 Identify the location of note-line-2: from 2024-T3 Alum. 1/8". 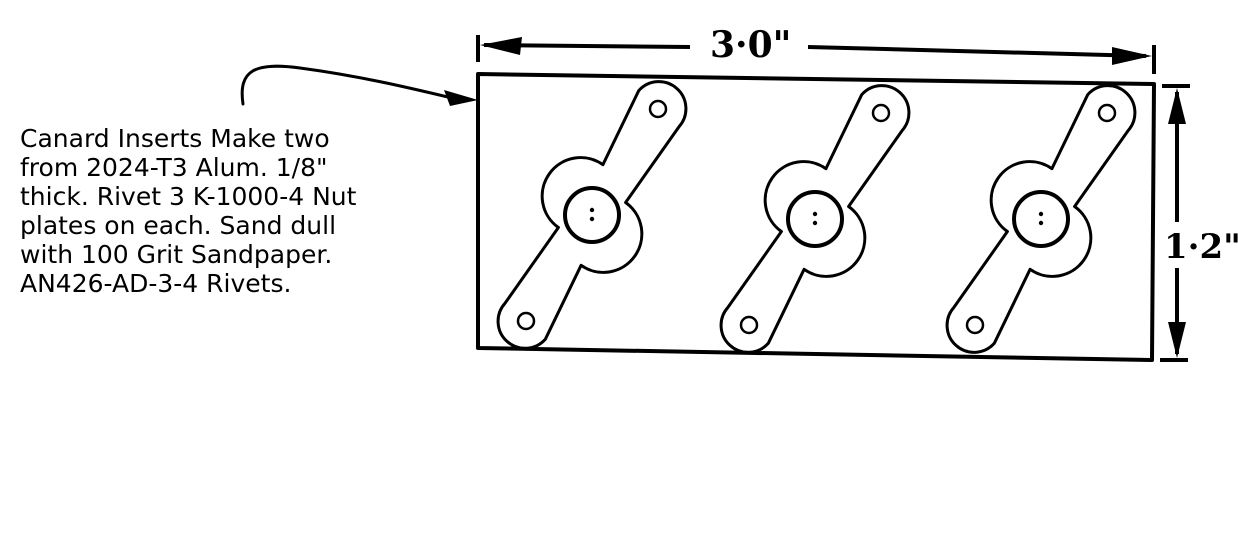
(174, 167).